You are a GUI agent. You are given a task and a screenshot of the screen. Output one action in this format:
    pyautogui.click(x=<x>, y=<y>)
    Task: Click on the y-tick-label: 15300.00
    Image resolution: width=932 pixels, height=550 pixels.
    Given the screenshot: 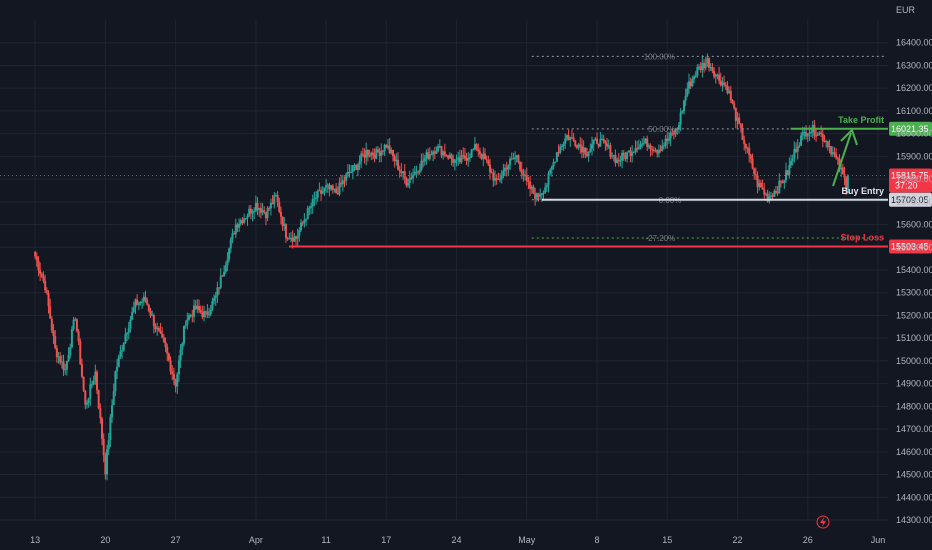 What is the action you would take?
    pyautogui.click(x=914, y=293)
    